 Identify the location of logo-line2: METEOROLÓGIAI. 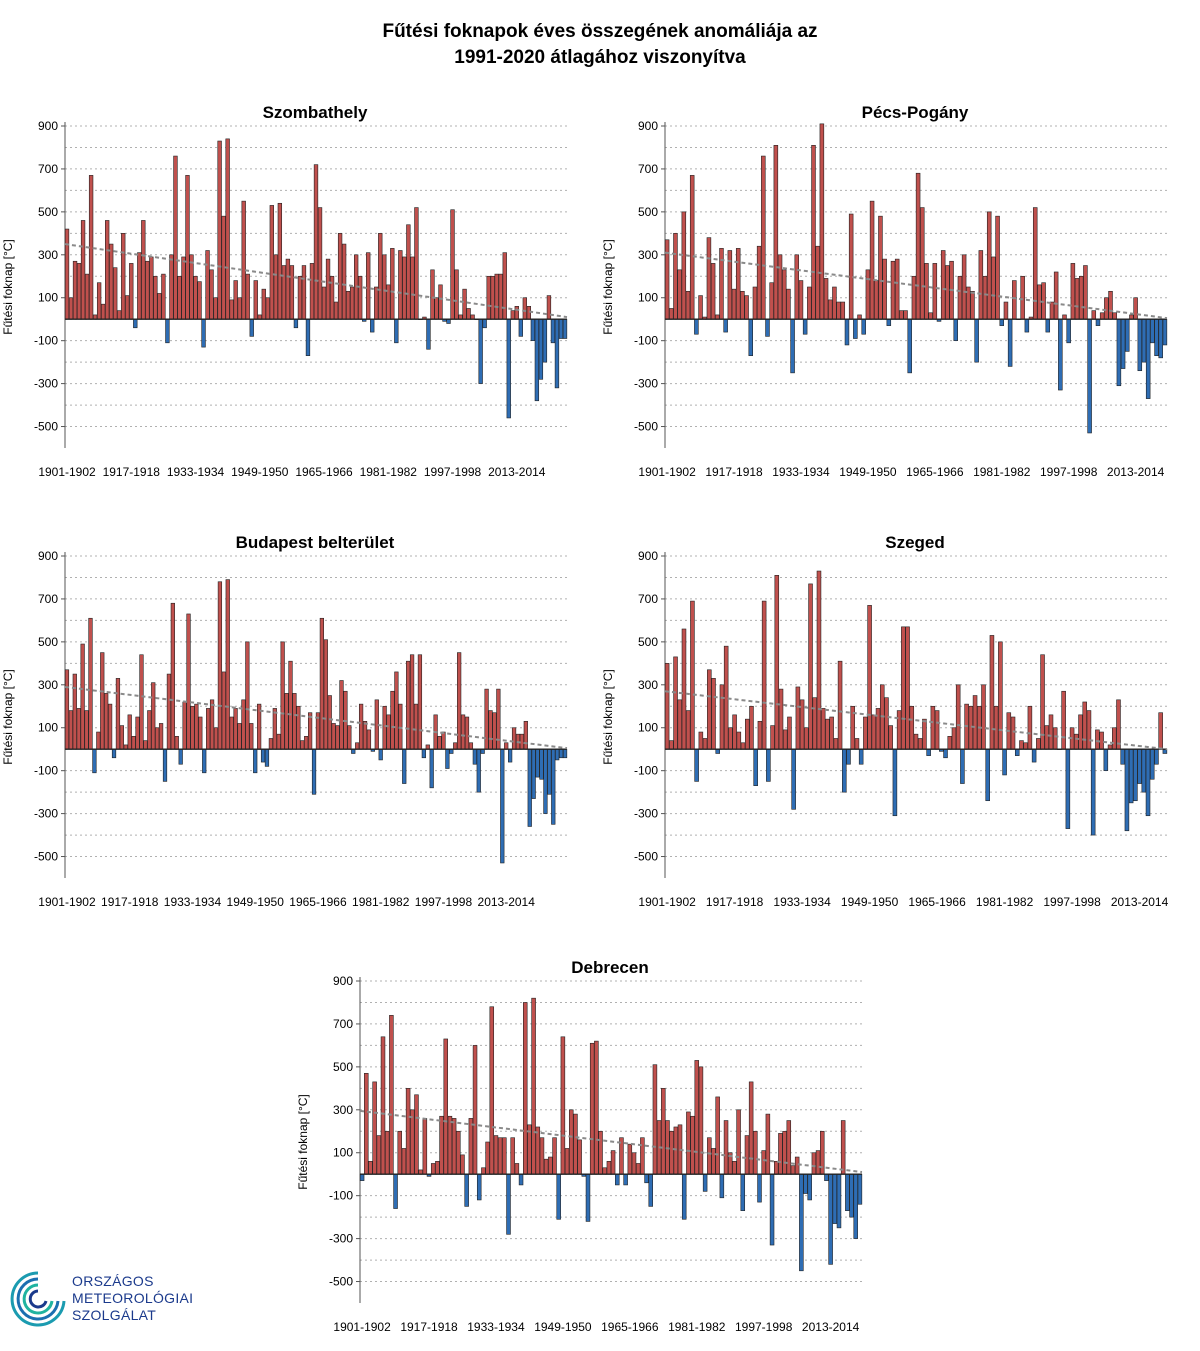
(133, 1298).